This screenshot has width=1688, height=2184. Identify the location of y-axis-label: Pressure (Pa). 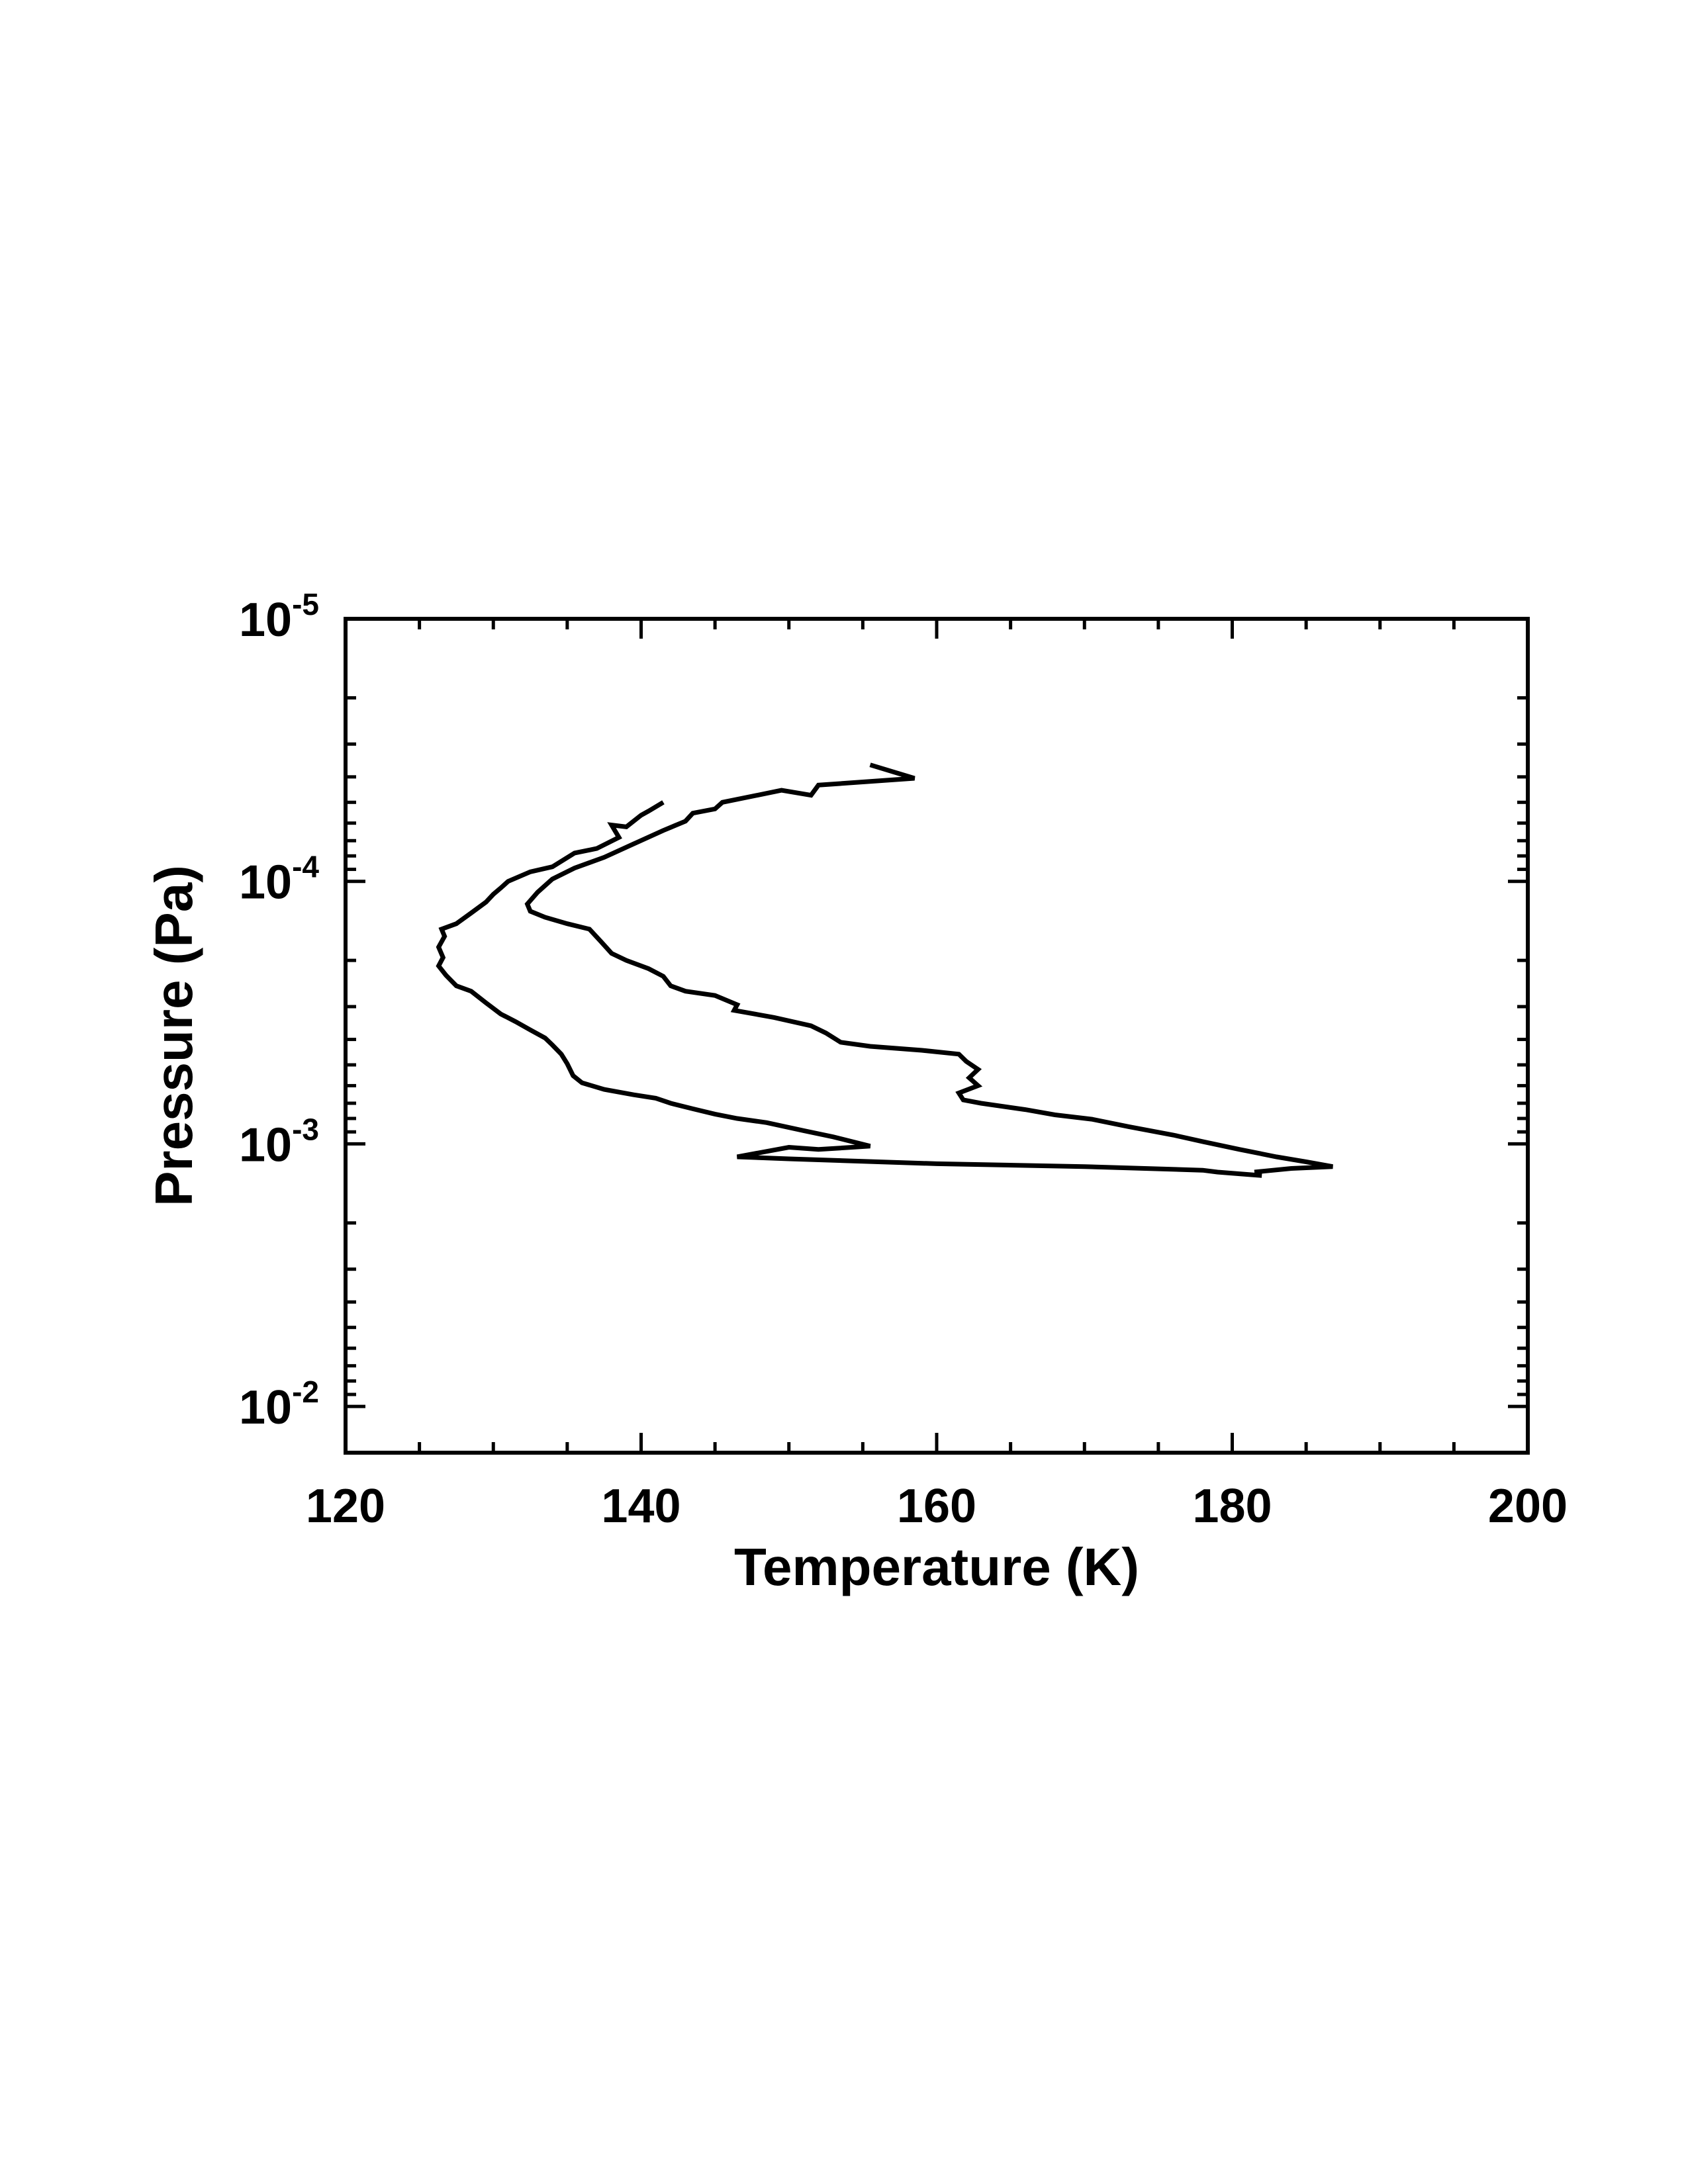
(173, 1035).